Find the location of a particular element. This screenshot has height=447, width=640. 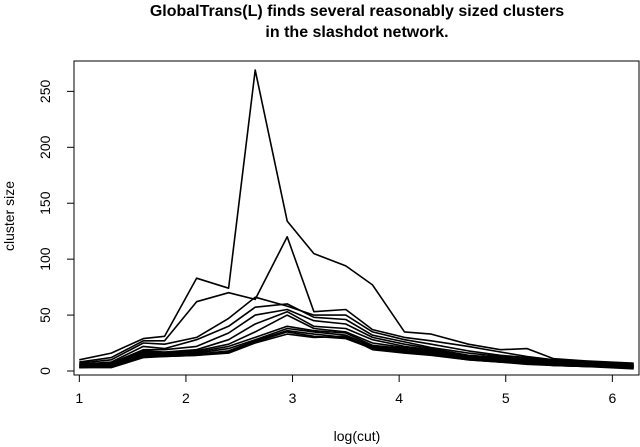

y-tick-label-50: 50 is located at coordinates (45, 315).